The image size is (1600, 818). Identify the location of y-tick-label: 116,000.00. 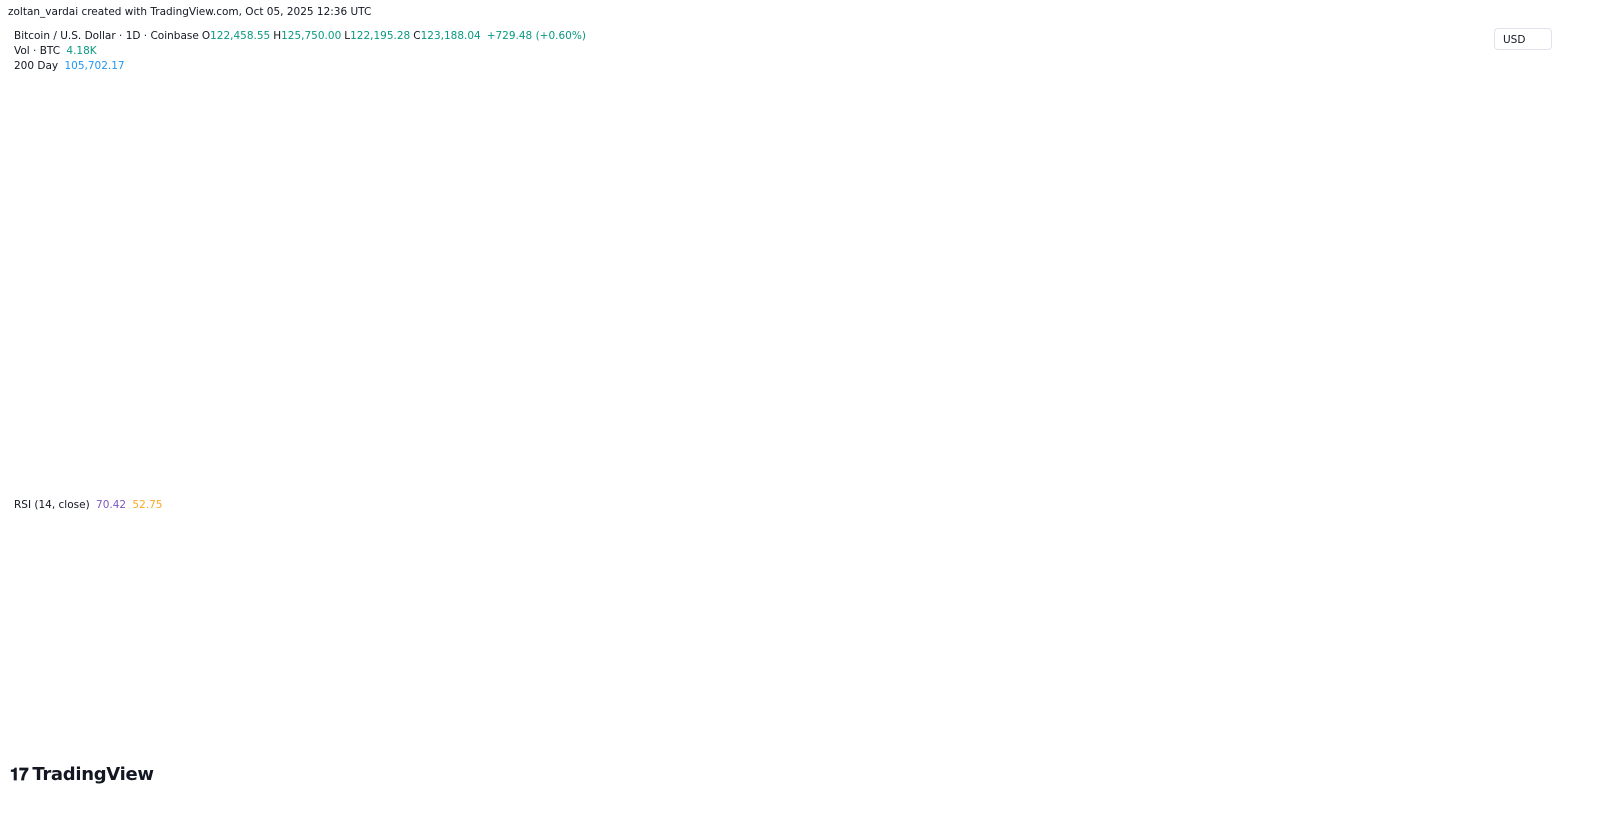
(1529, 138).